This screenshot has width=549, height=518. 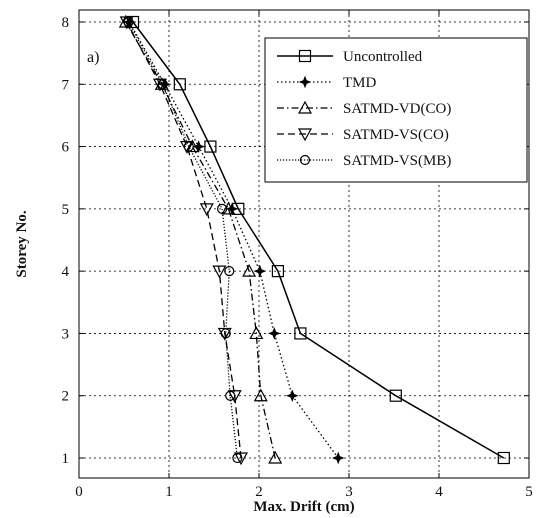 I want to click on y-tick-label: 8, so click(x=66, y=23).